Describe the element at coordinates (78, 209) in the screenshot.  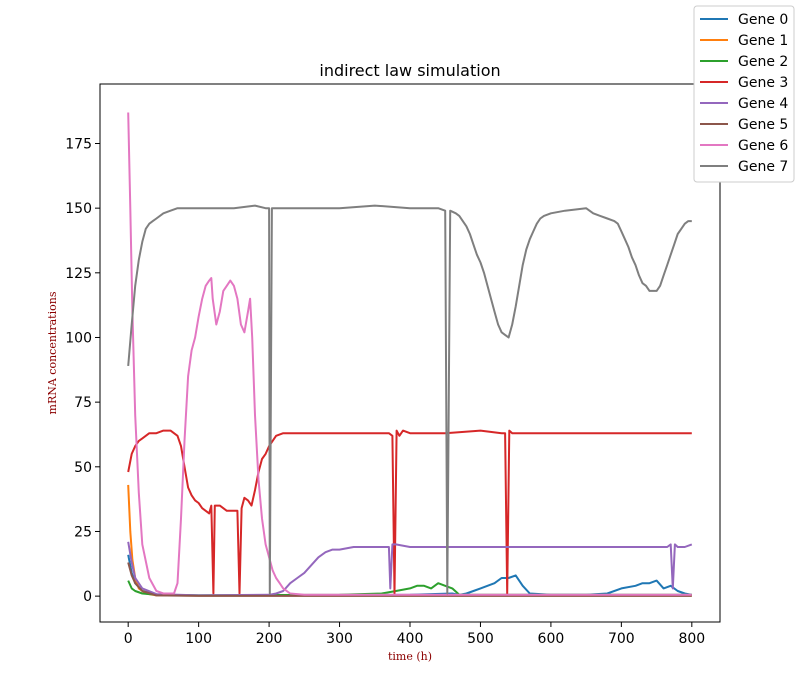
I see `y-tick-label: 150` at that location.